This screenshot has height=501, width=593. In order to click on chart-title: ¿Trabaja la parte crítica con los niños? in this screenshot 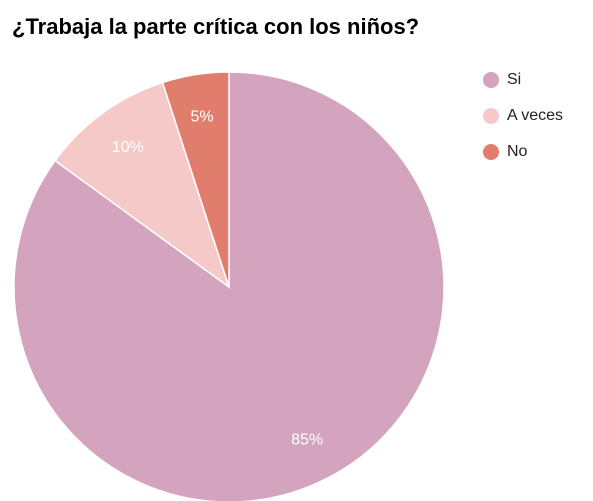, I will do `click(215, 26)`.